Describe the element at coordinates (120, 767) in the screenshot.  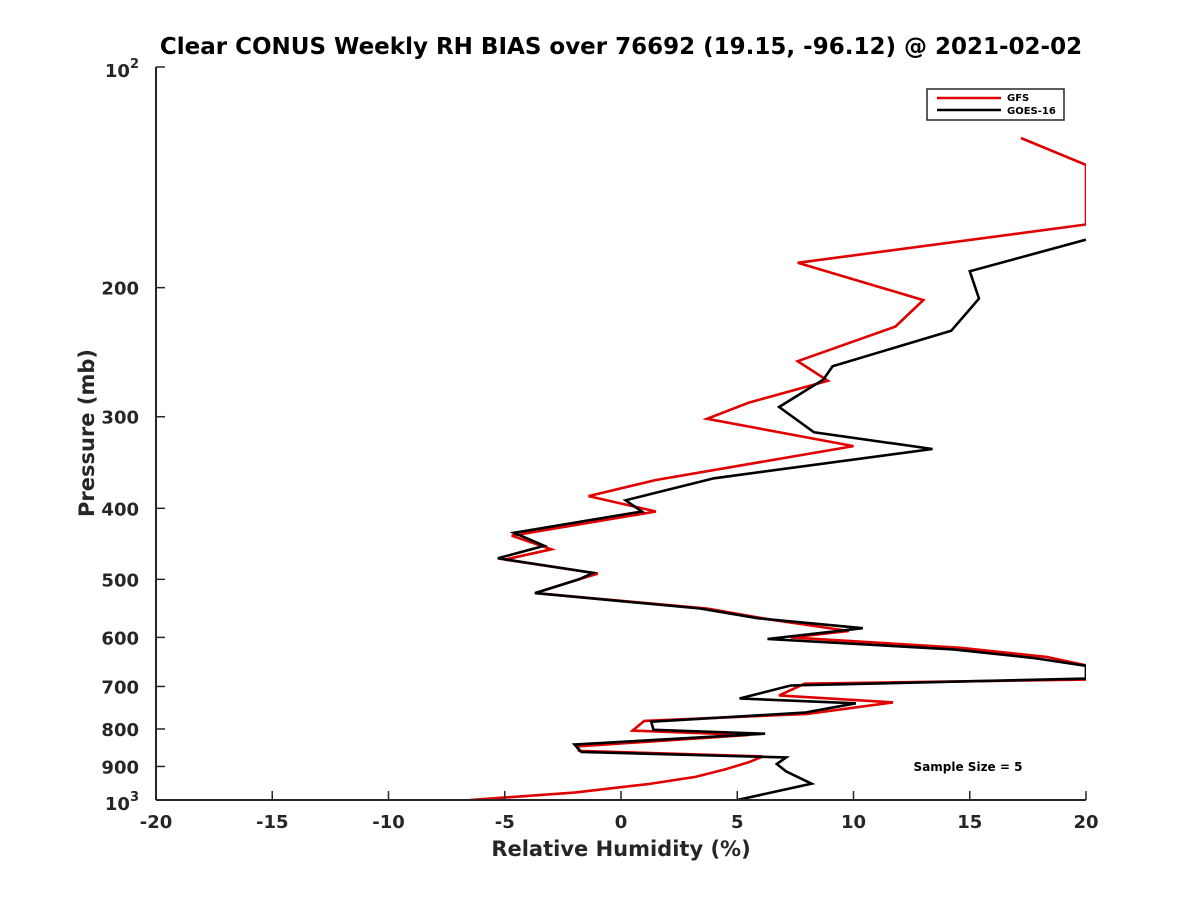
I see `y-tick-label: 900` at that location.